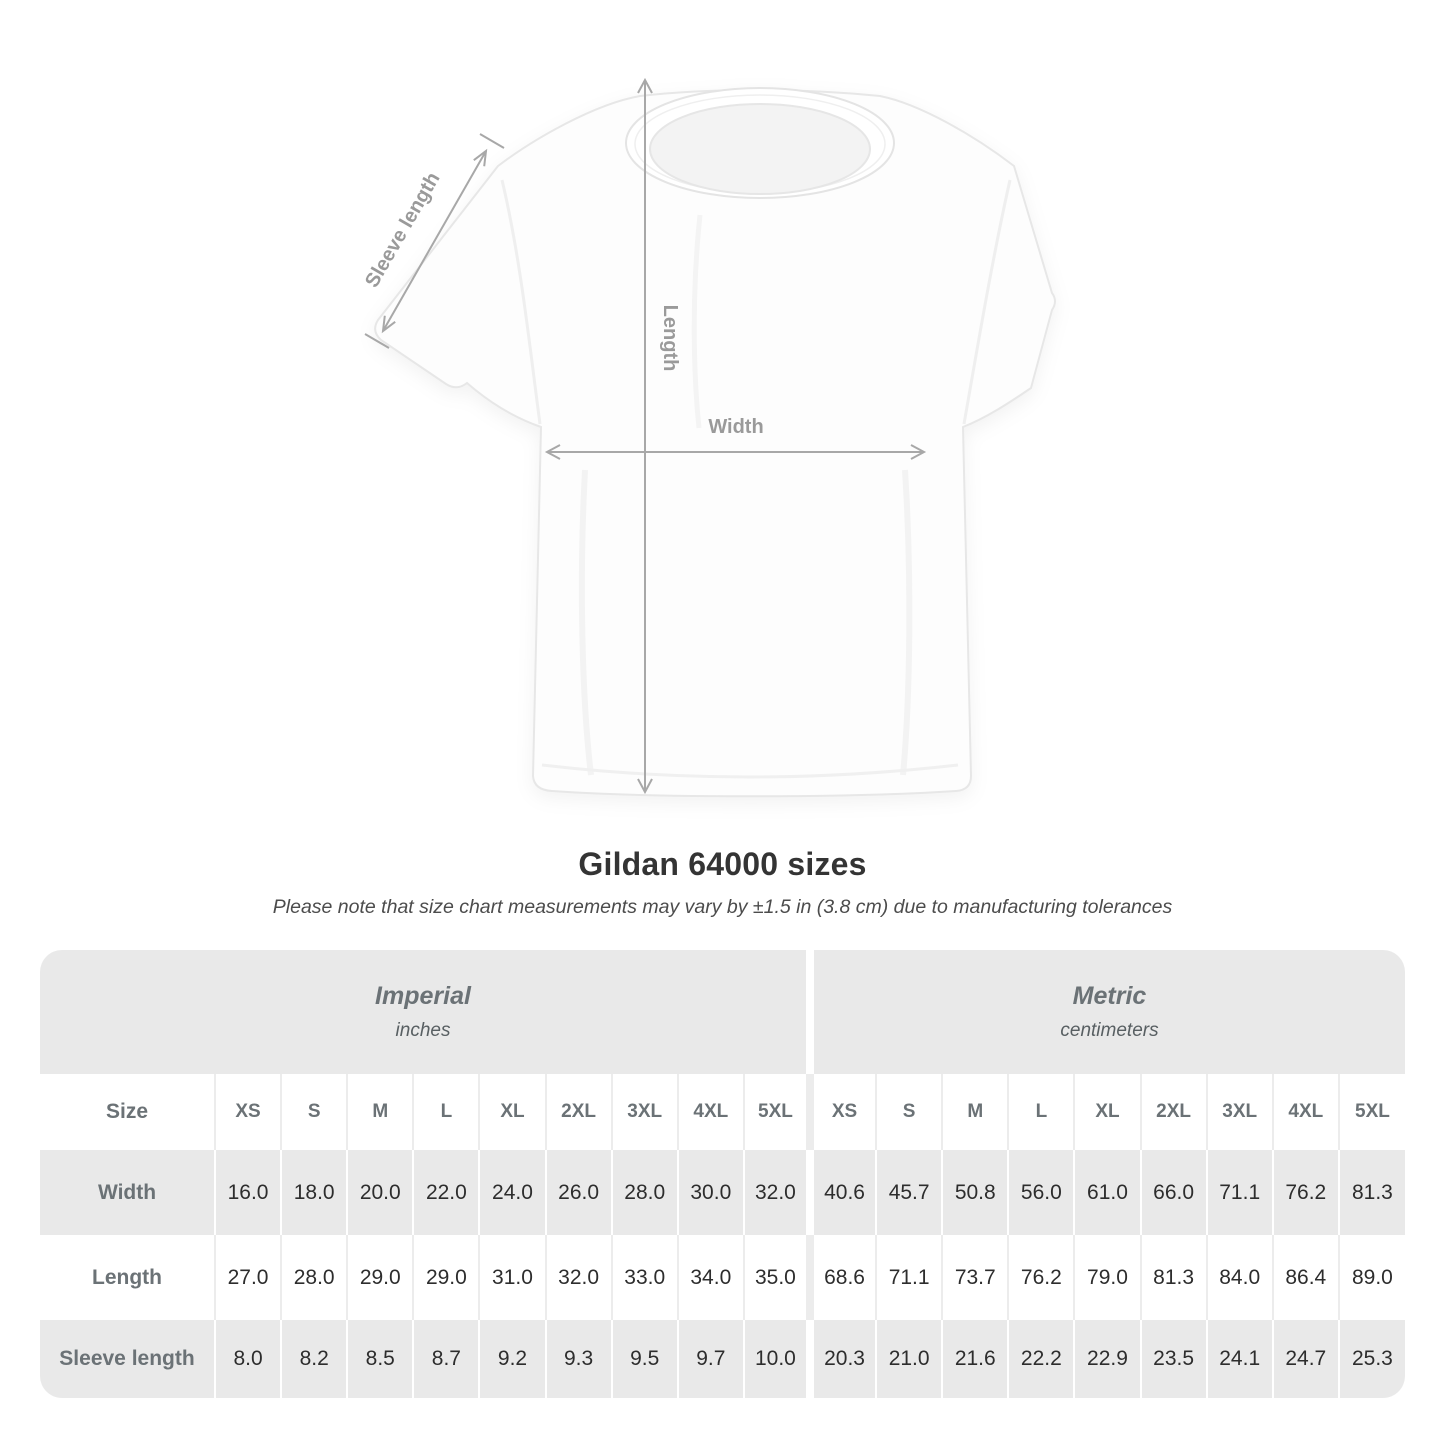 This screenshot has width=1445, height=1445. What do you see at coordinates (975, 1192) in the screenshot?
I see `value-cell: 50.8` at bounding box center [975, 1192].